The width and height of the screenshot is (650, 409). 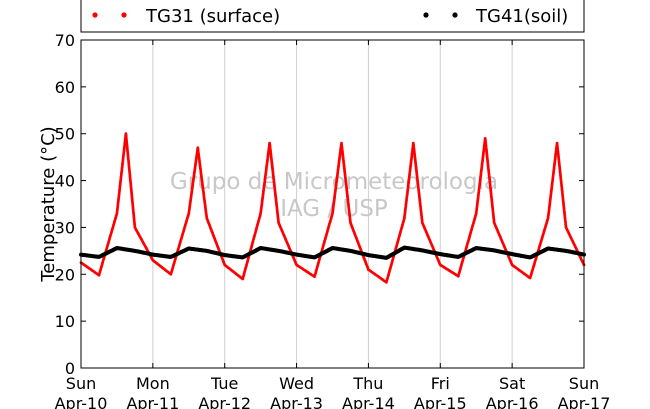 I want to click on x-tick-date: Apr-15, so click(x=440, y=401).